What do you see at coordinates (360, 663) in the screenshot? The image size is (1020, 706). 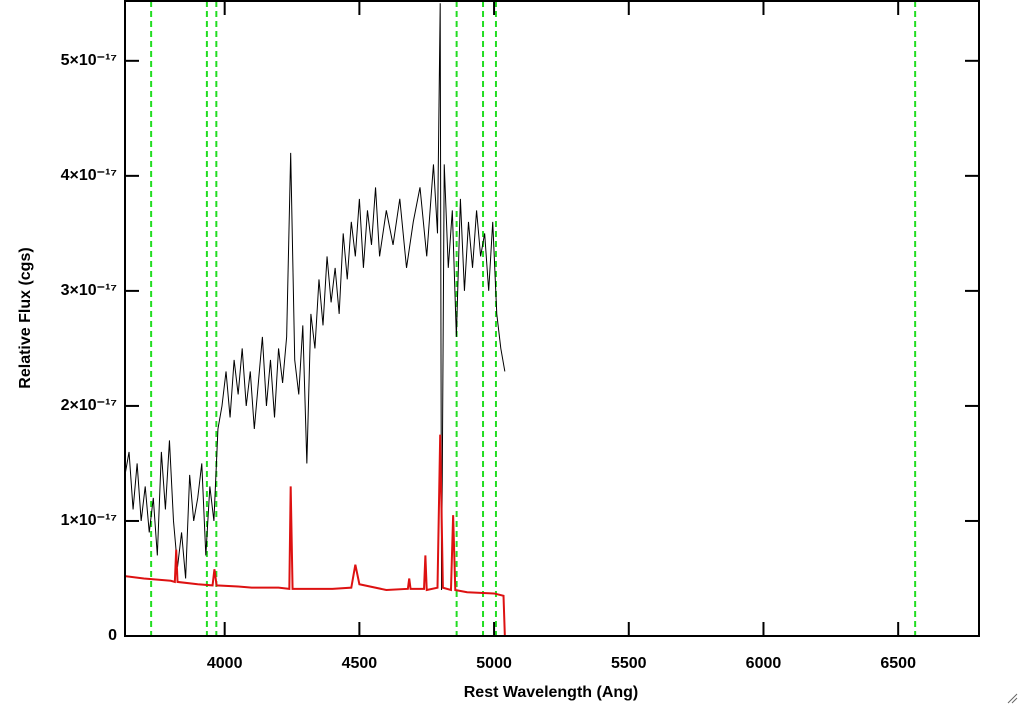 I see `x-tick-label: 4500` at bounding box center [360, 663].